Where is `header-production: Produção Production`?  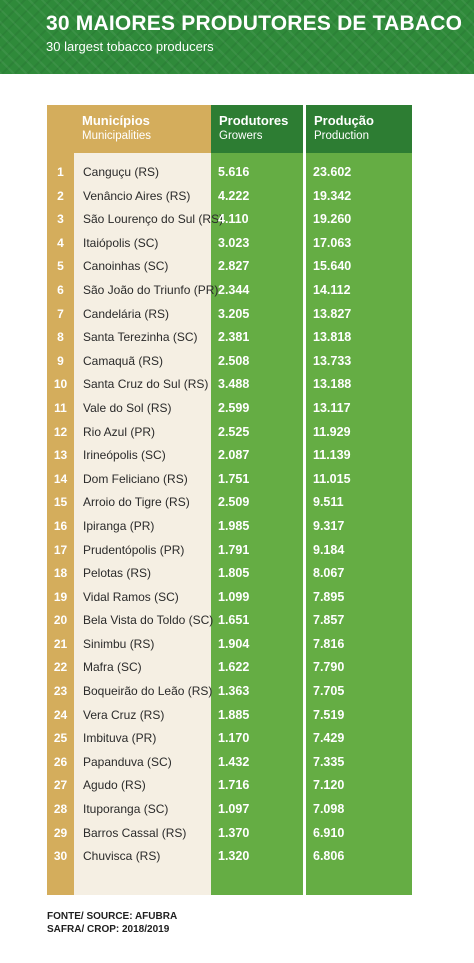 header-production: Produção Production is located at coordinates (359, 129).